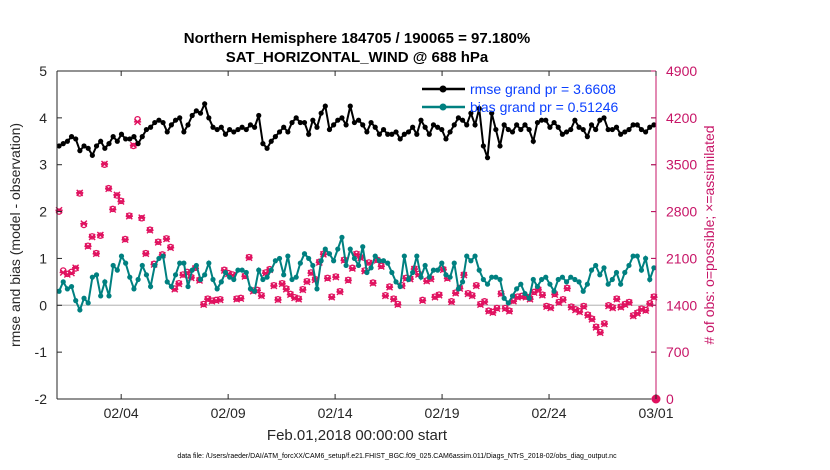  Describe the element at coordinates (43, 165) in the screenshot. I see `left-y-tick-label: 3` at that location.